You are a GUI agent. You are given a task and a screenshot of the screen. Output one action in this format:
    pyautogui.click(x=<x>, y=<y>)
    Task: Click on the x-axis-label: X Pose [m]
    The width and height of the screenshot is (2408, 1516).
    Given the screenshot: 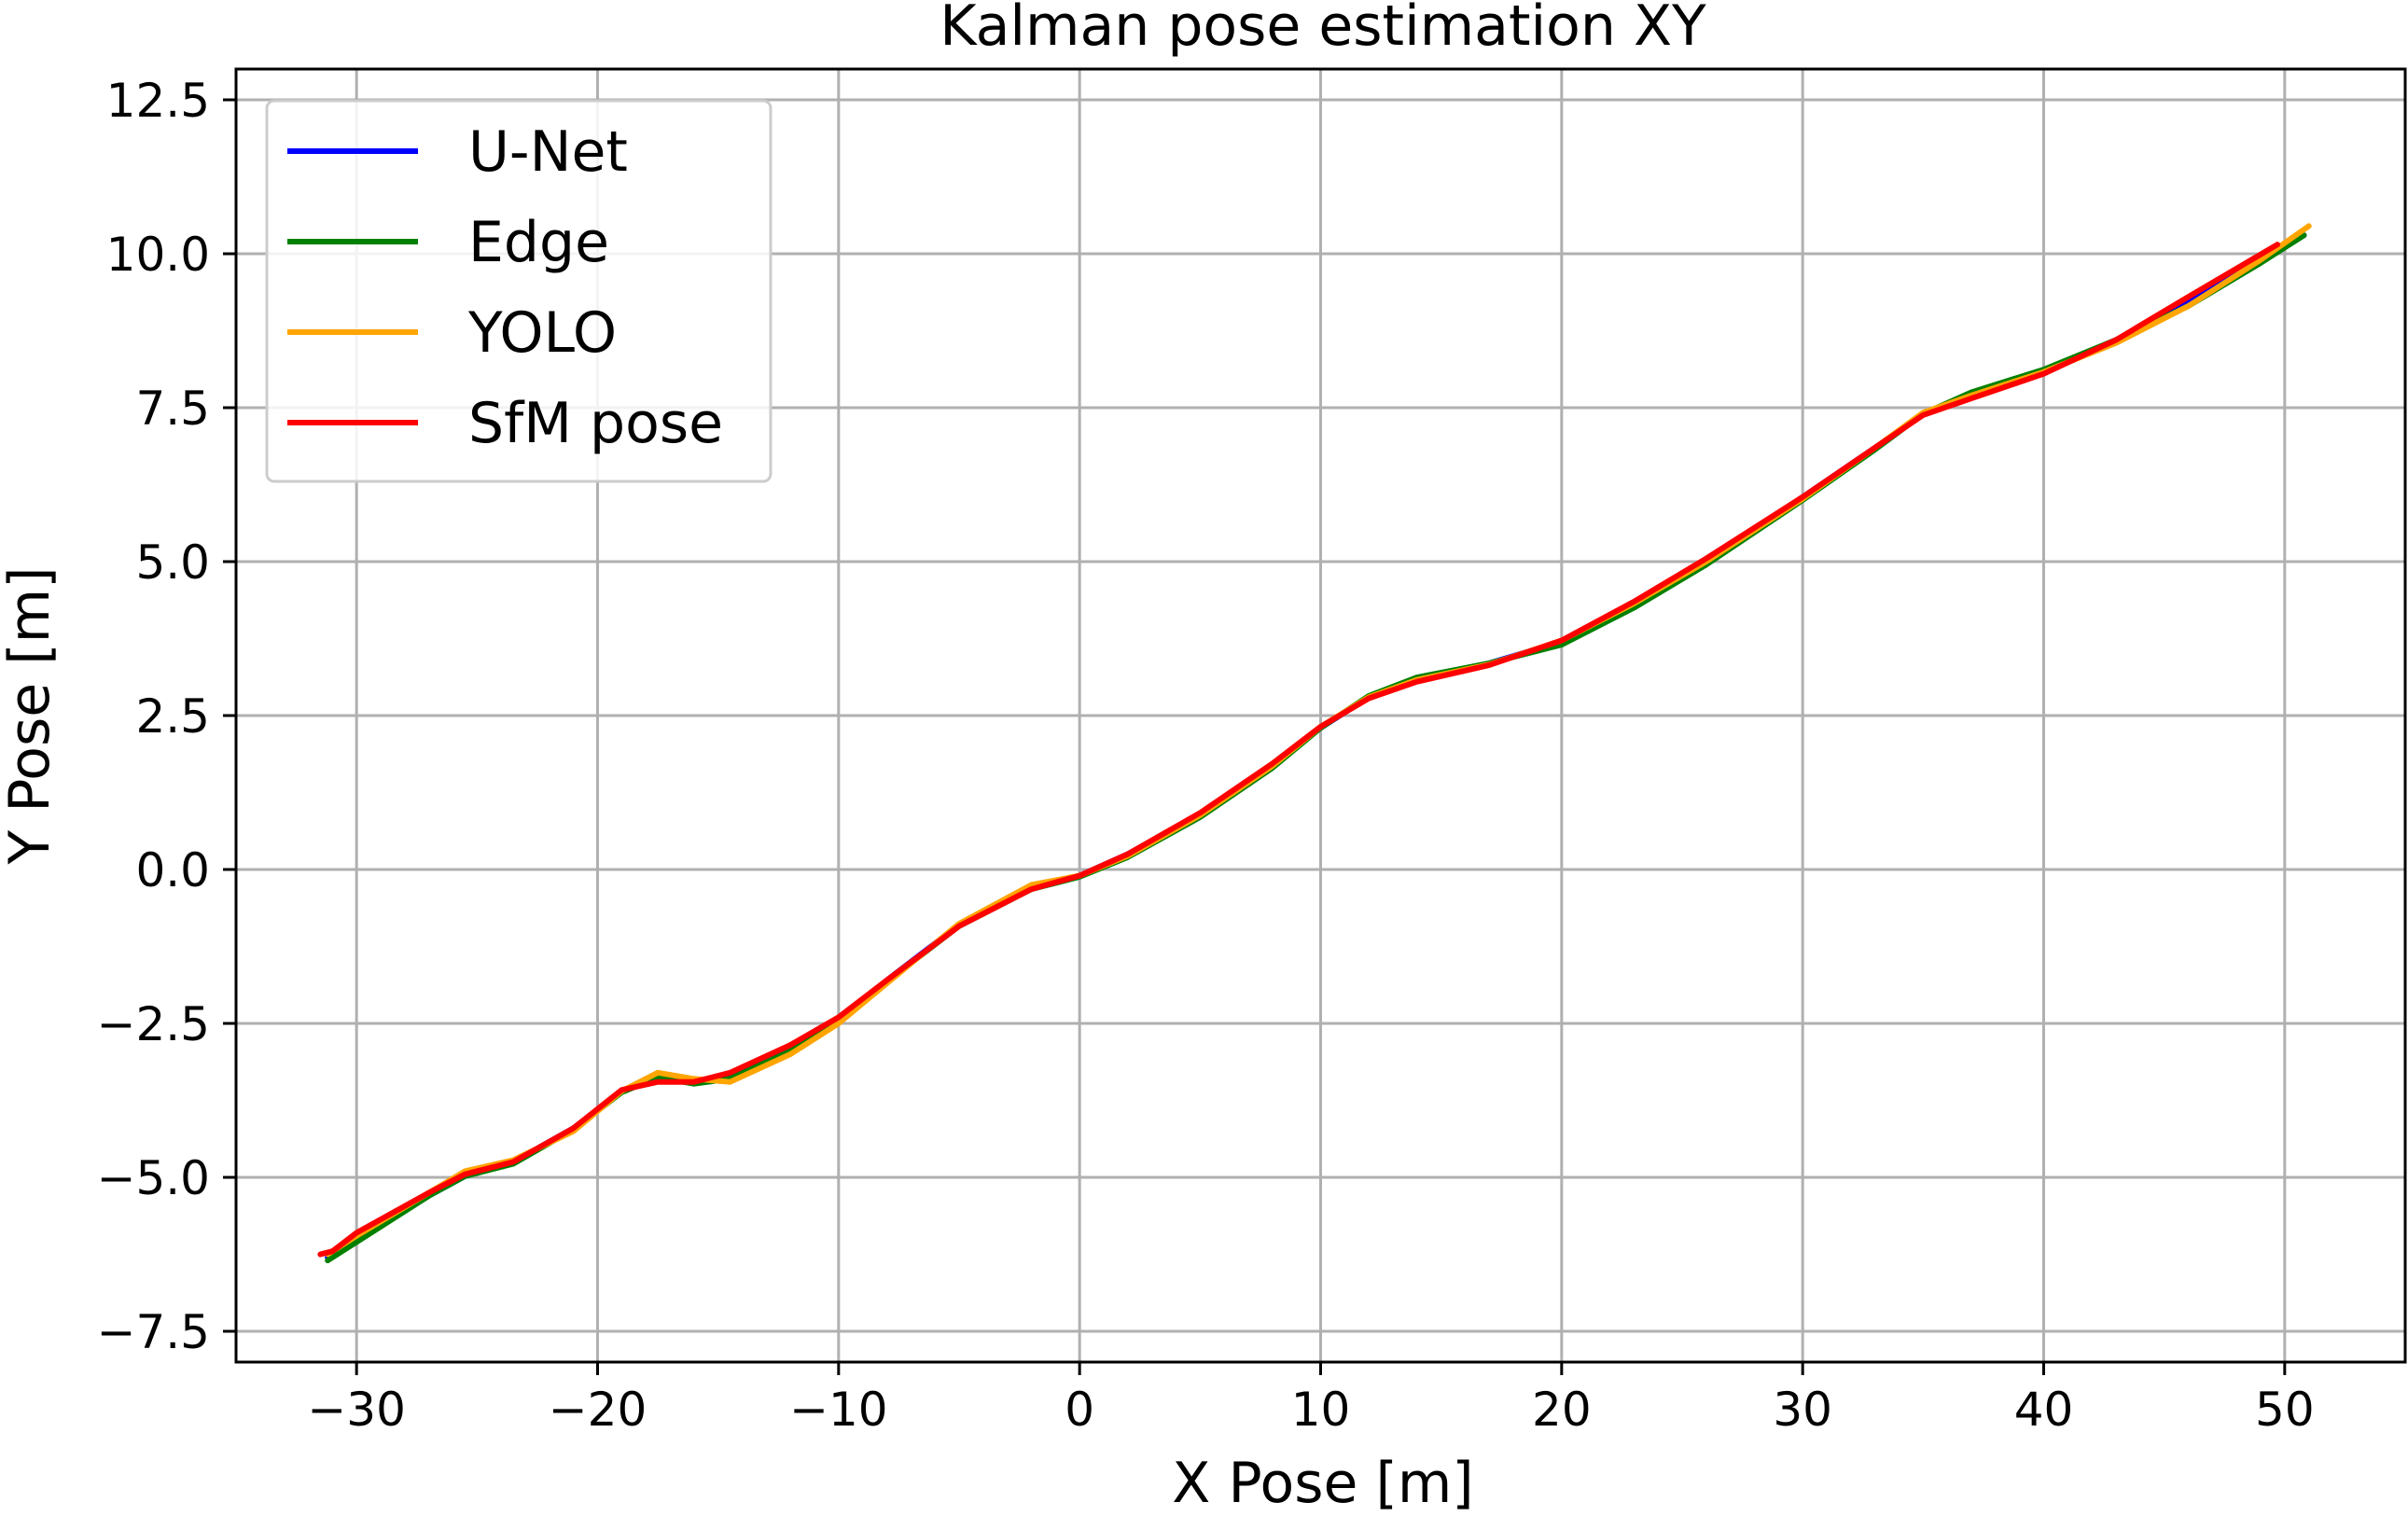 What is the action you would take?
    pyautogui.click(x=1323, y=1484)
    